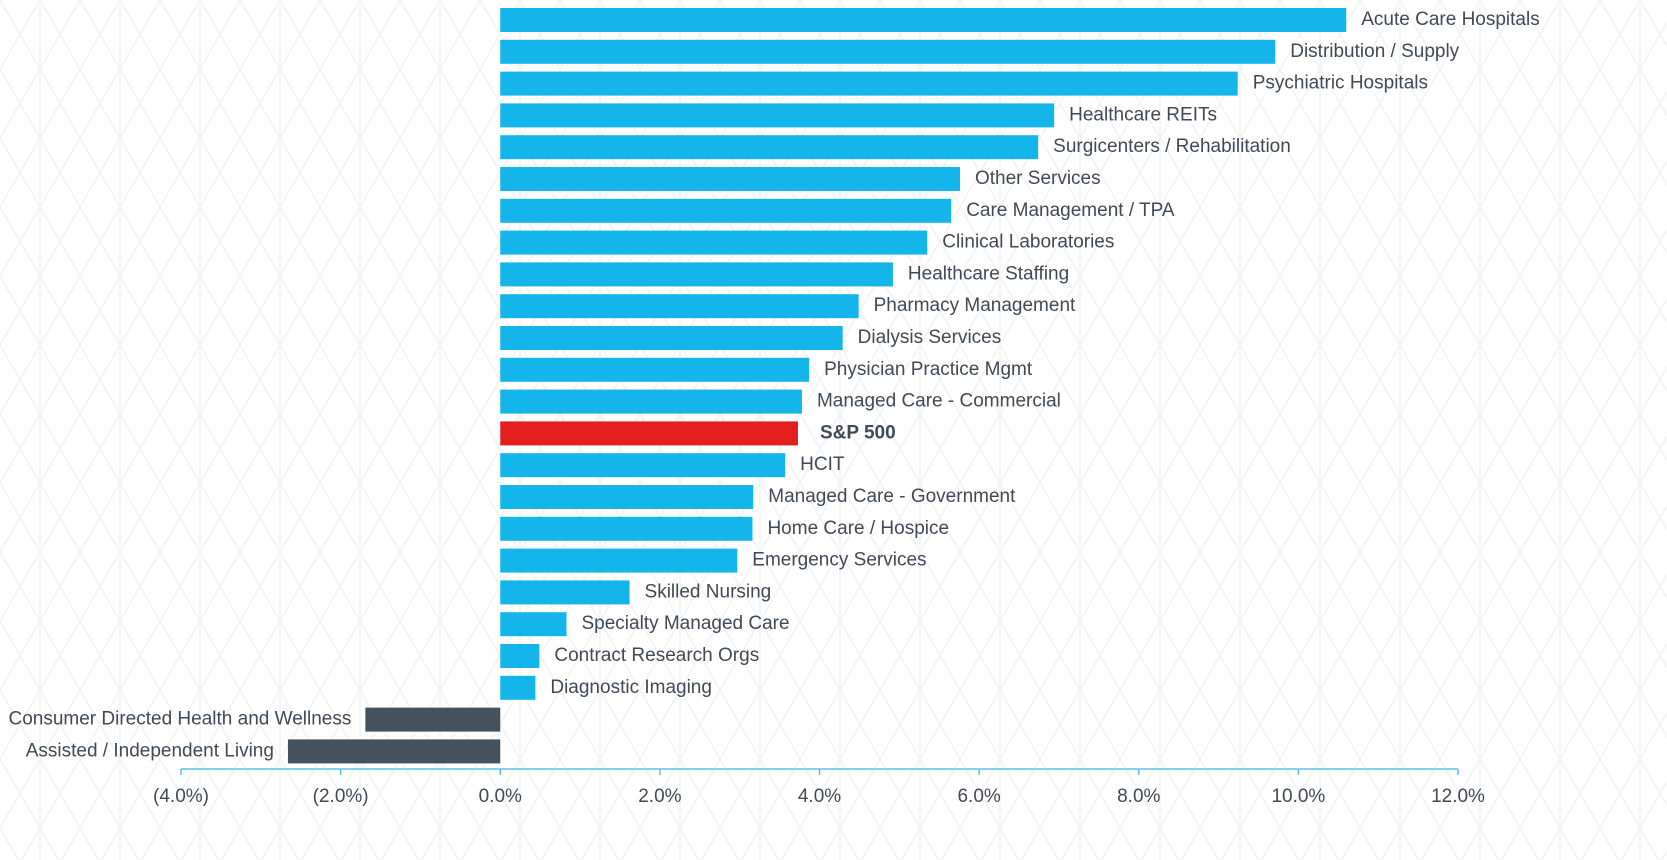 This screenshot has width=1667, height=860. What do you see at coordinates (1138, 796) in the screenshot?
I see `x-tick-label: 8.0%` at bounding box center [1138, 796].